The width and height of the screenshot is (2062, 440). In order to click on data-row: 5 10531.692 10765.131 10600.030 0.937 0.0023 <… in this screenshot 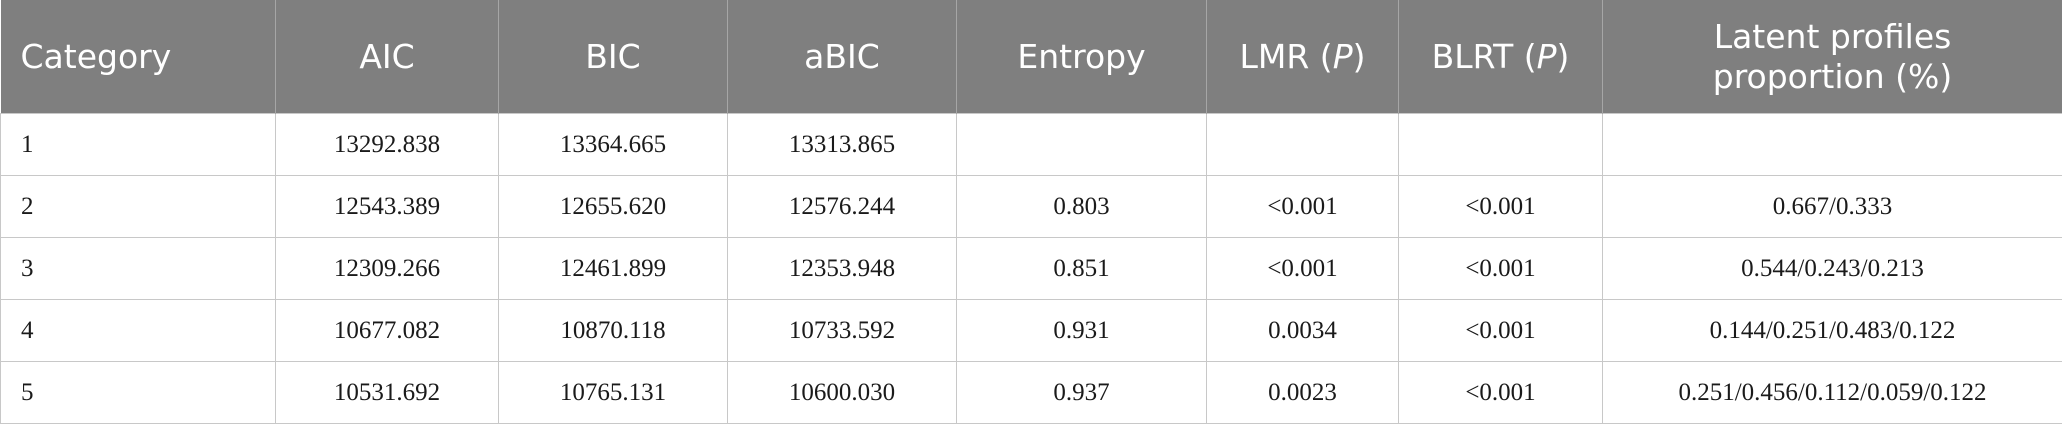, I will do `click(1031, 392)`.